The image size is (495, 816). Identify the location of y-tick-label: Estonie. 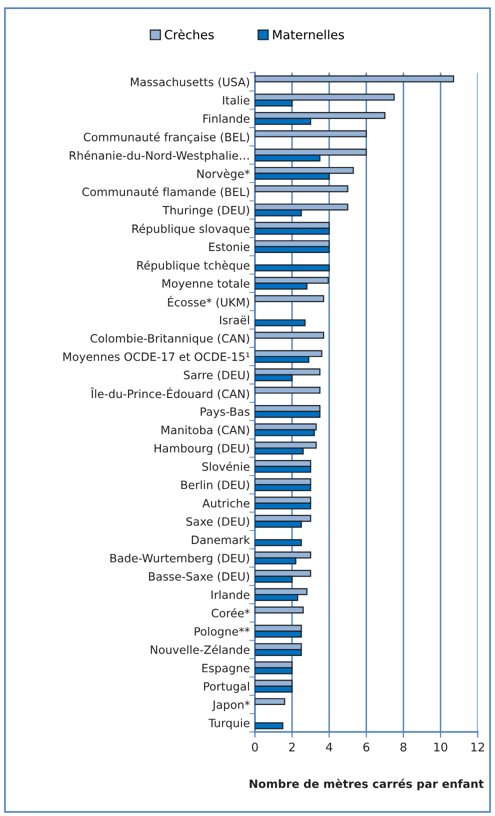
(229, 247).